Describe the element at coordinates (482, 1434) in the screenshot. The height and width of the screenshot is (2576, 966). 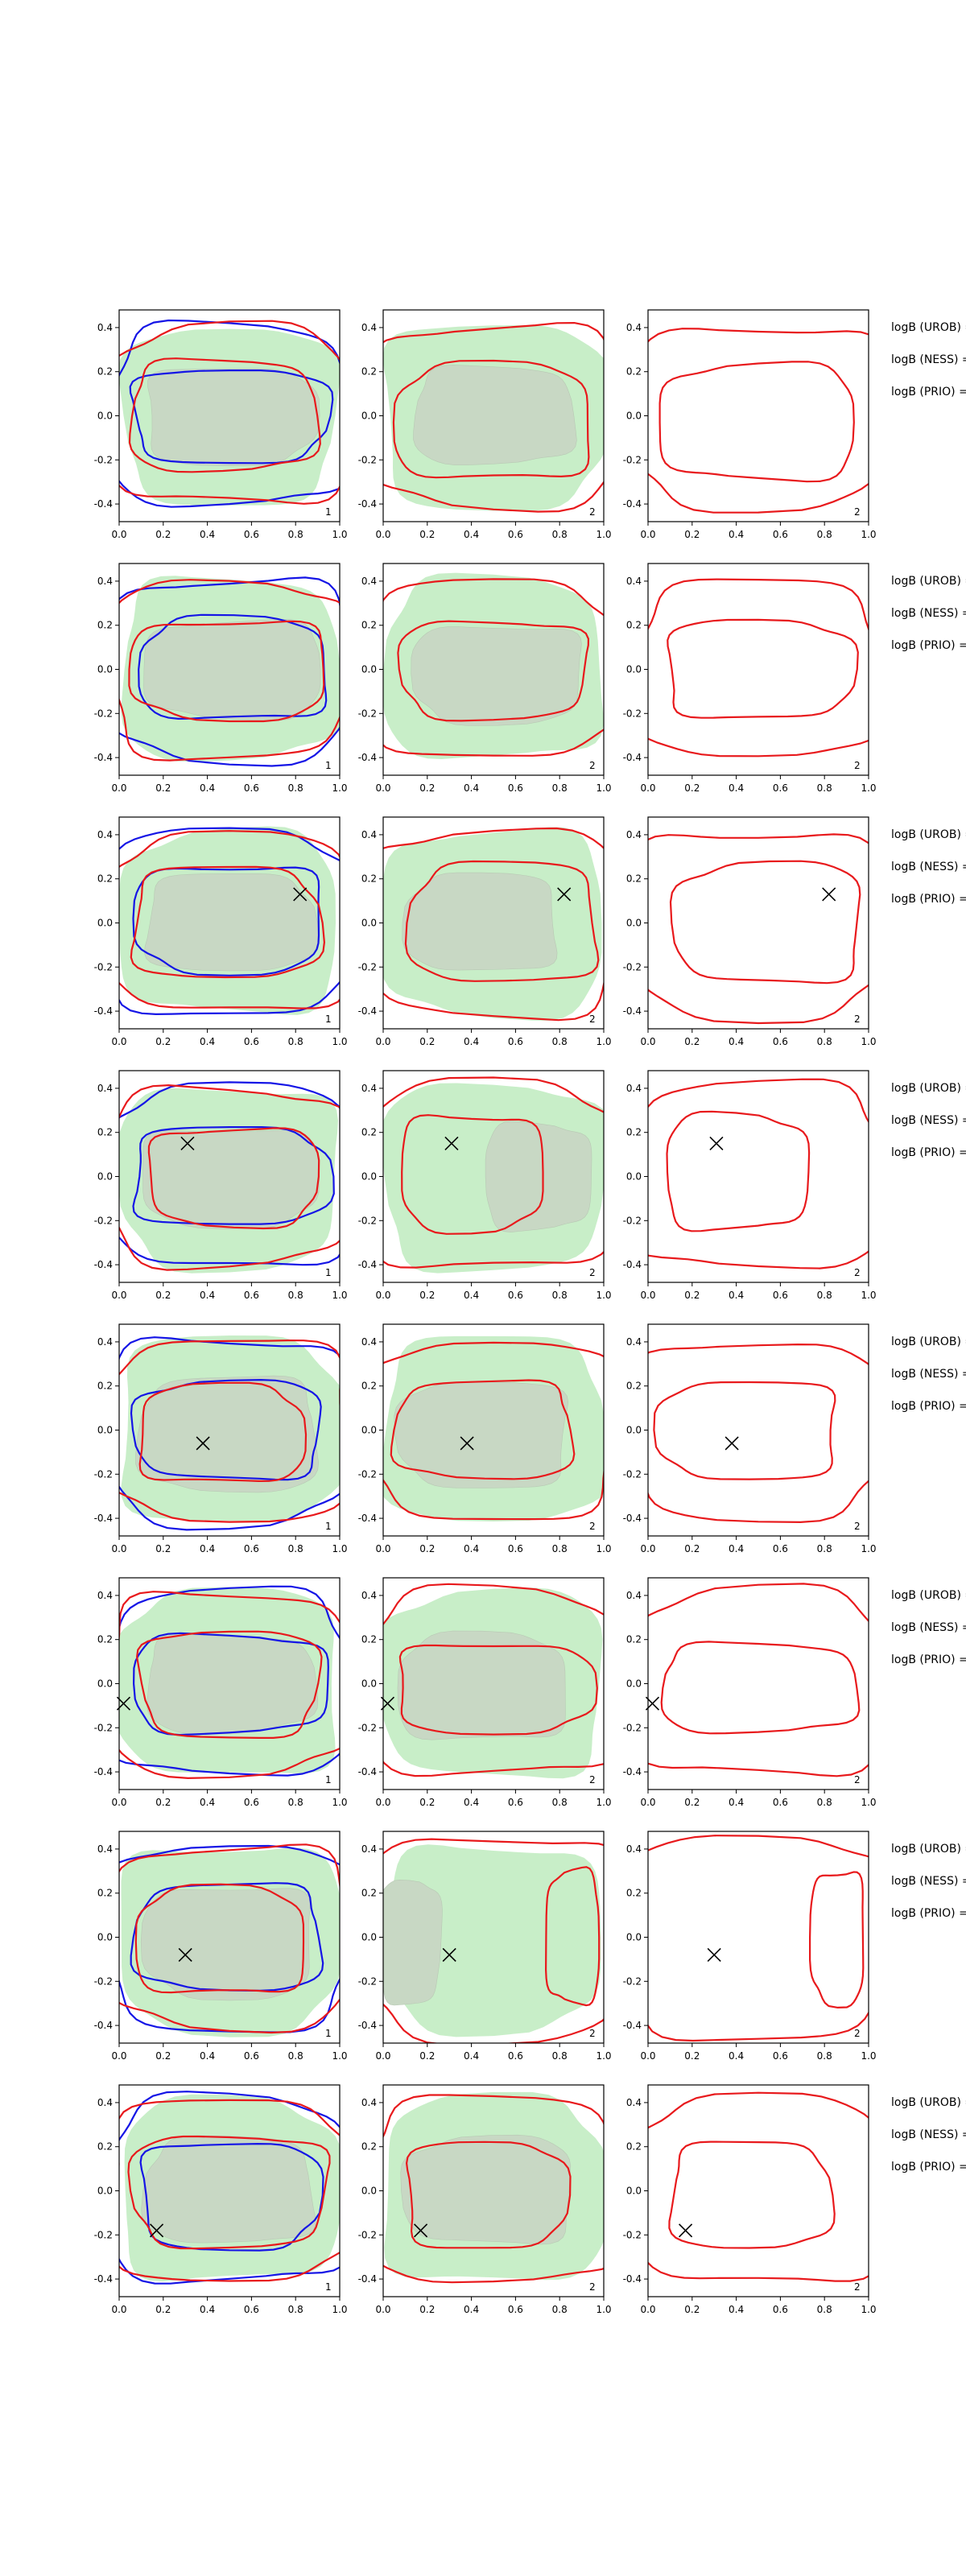
I see `density-fill-inner` at that location.